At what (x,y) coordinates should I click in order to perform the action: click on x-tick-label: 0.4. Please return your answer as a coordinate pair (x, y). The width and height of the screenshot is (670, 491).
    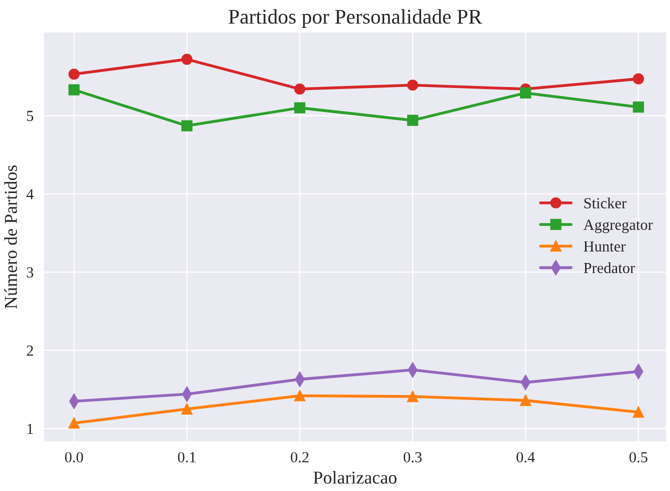
    Looking at the image, I should click on (525, 457).